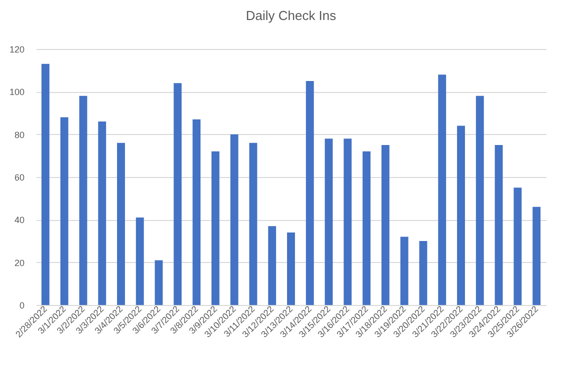 This screenshot has width=571, height=369. Describe the element at coordinates (19, 135) in the screenshot. I see `y-tick-label: 80` at that location.